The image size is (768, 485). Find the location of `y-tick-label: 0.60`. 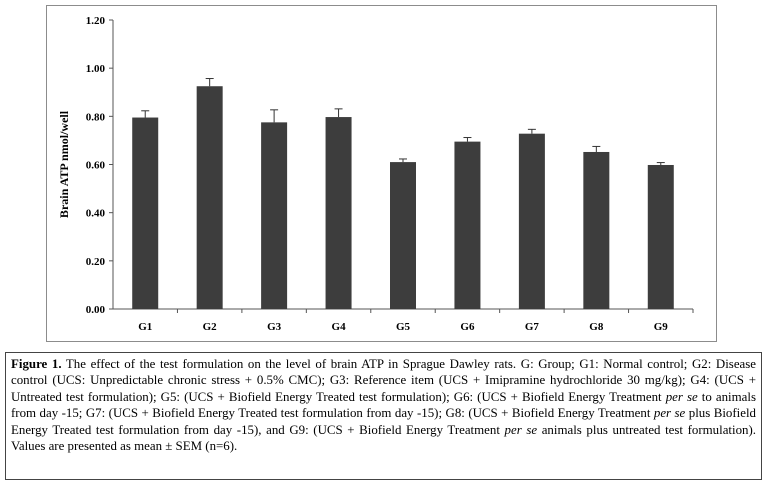

y-tick-label: 0.60 is located at coordinates (96, 166).